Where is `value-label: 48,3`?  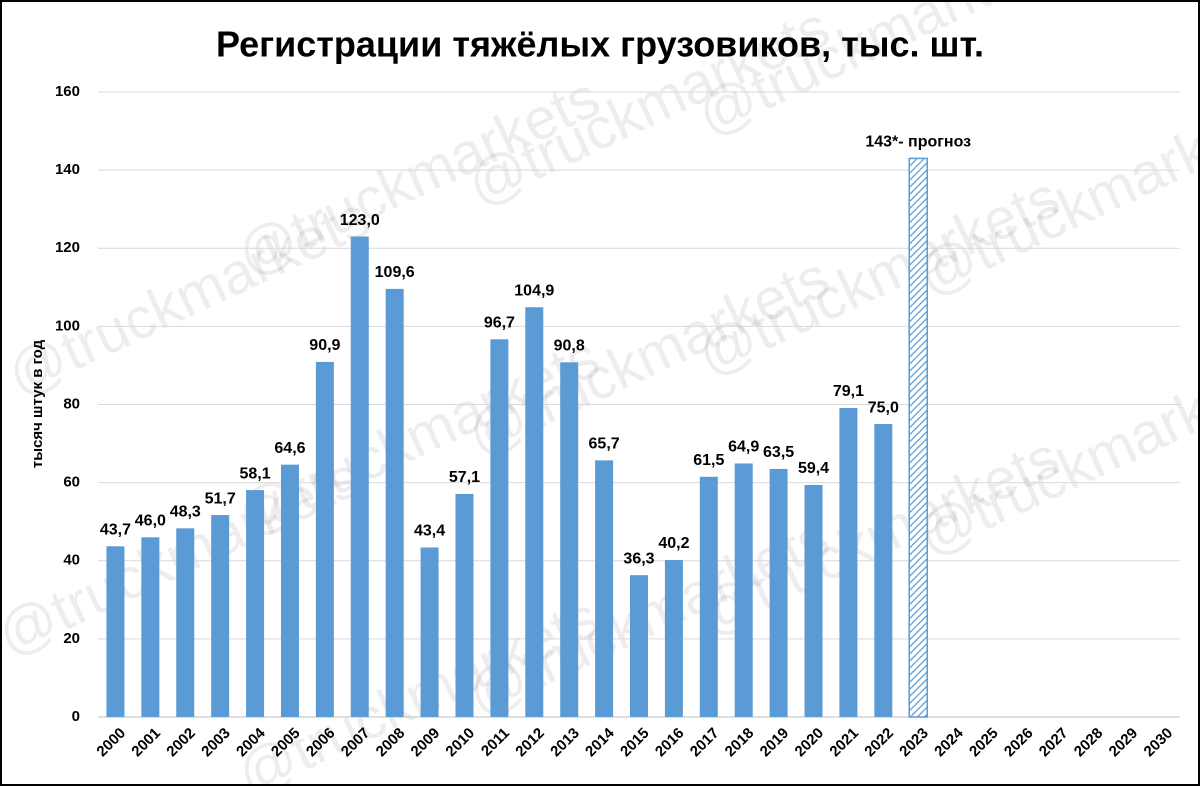
value-label: 48,3 is located at coordinates (185, 512).